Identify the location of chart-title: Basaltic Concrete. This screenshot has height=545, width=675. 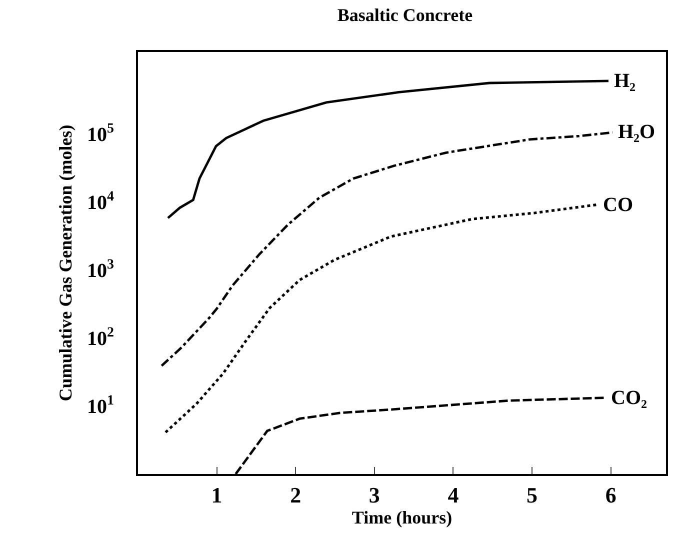
(405, 14).